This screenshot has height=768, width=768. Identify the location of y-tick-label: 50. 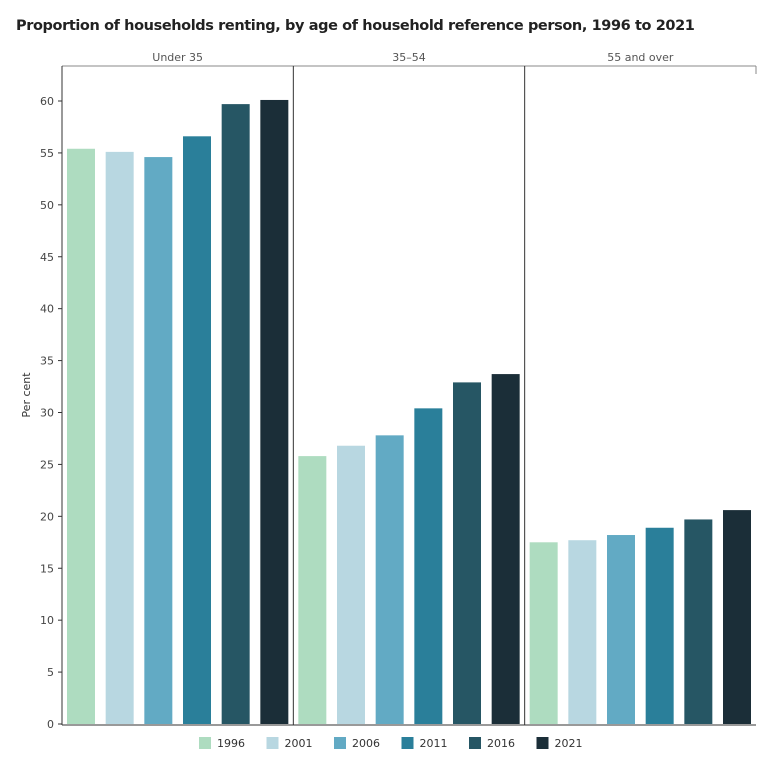
(47, 205).